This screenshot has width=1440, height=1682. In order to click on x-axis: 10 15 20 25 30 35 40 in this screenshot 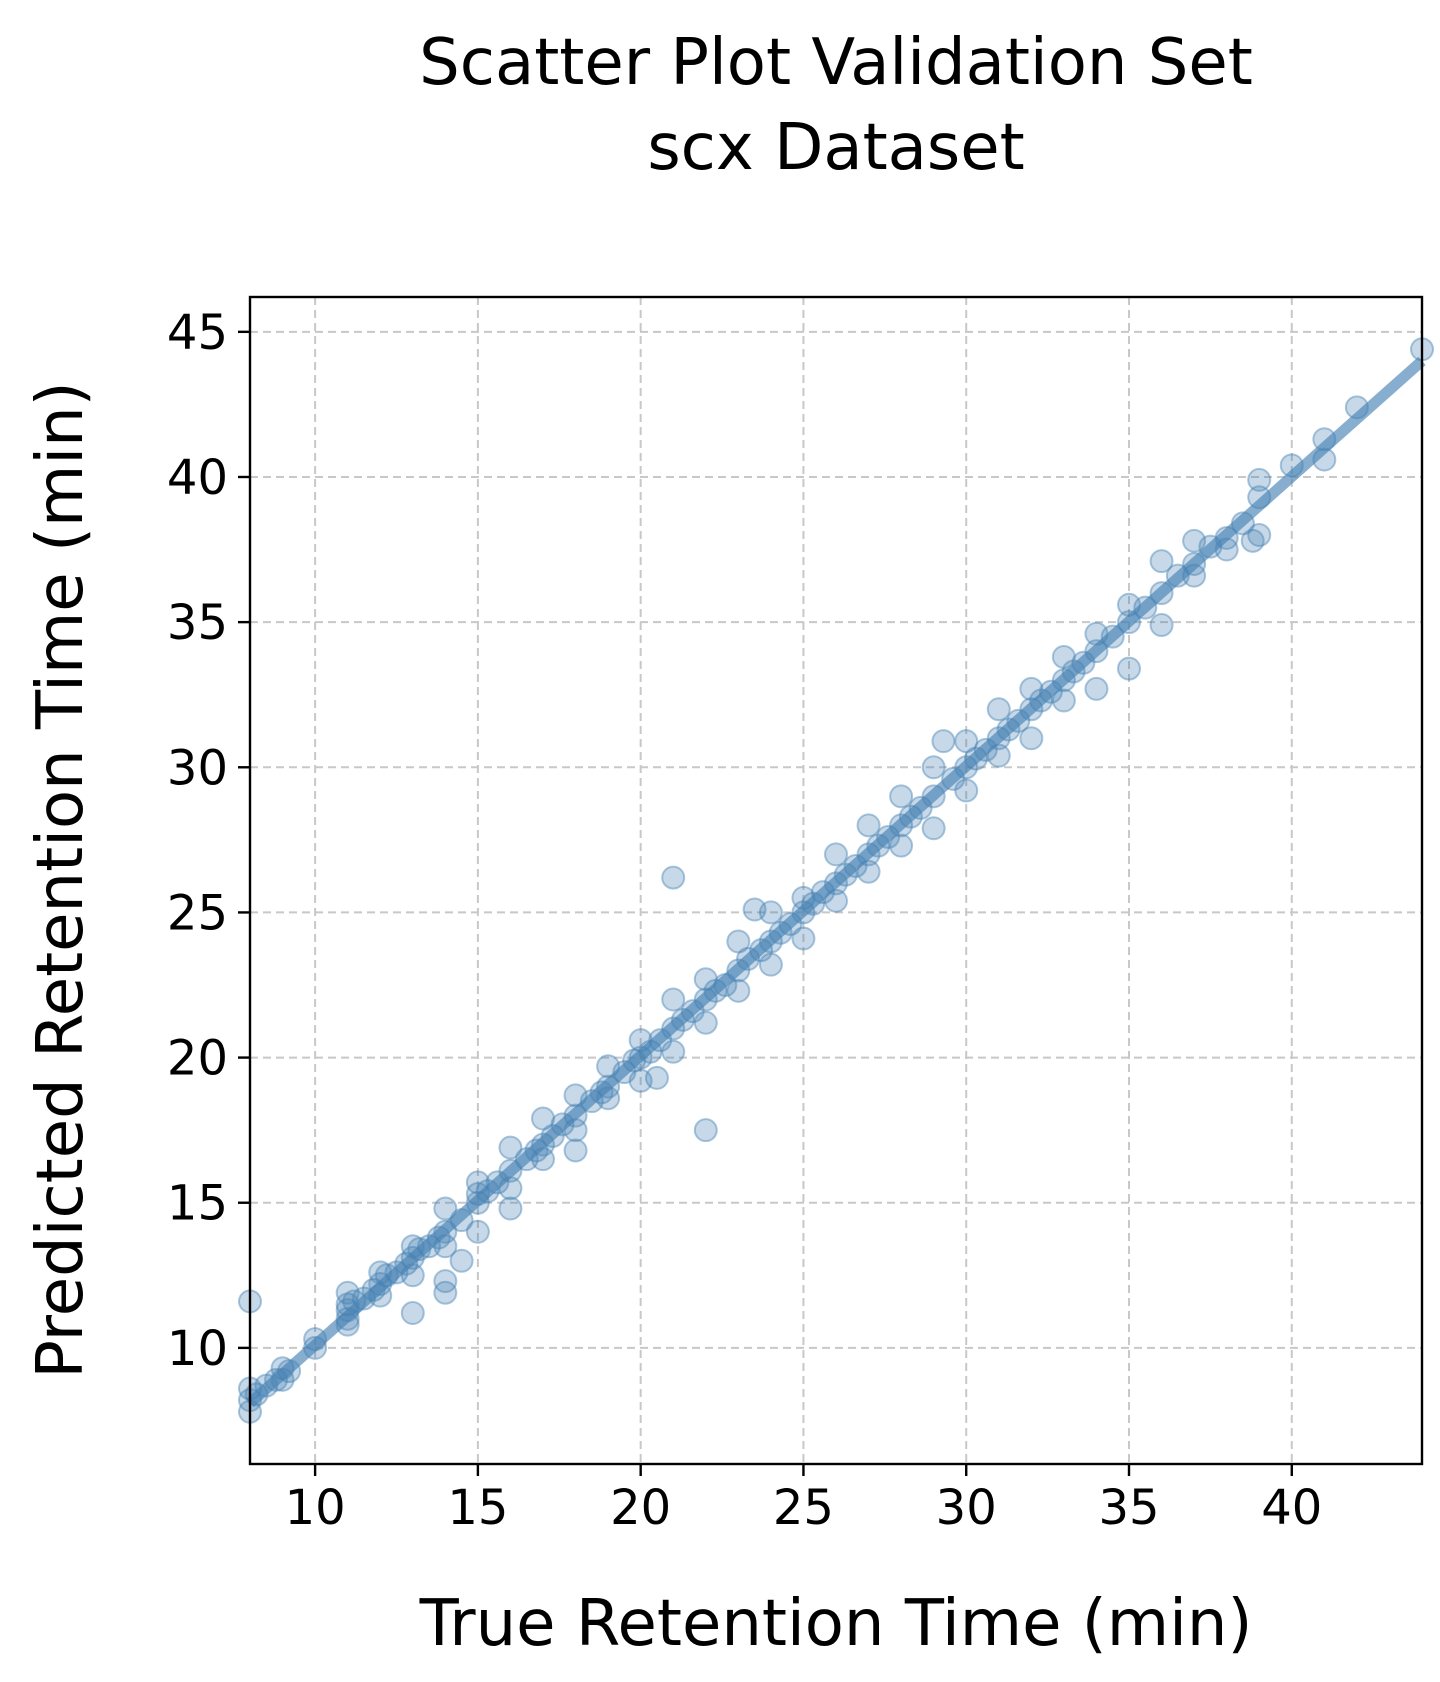, I will do `click(803, 1500)`.